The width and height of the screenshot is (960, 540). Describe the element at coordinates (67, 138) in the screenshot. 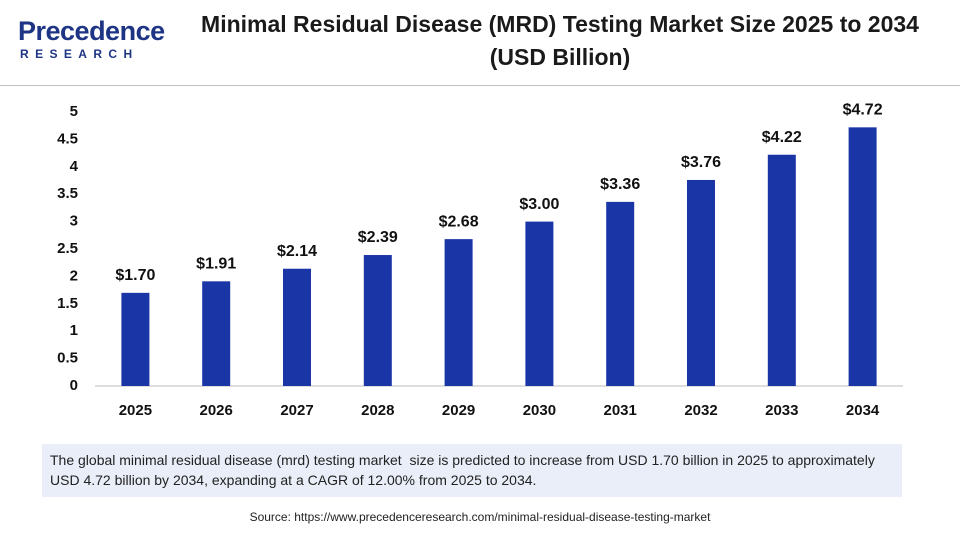

I see `y-tick-label: 4.5` at that location.